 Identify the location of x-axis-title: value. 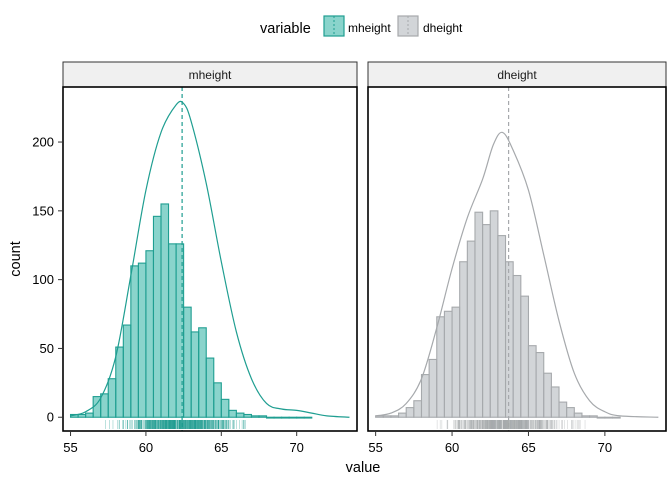
(363, 468).